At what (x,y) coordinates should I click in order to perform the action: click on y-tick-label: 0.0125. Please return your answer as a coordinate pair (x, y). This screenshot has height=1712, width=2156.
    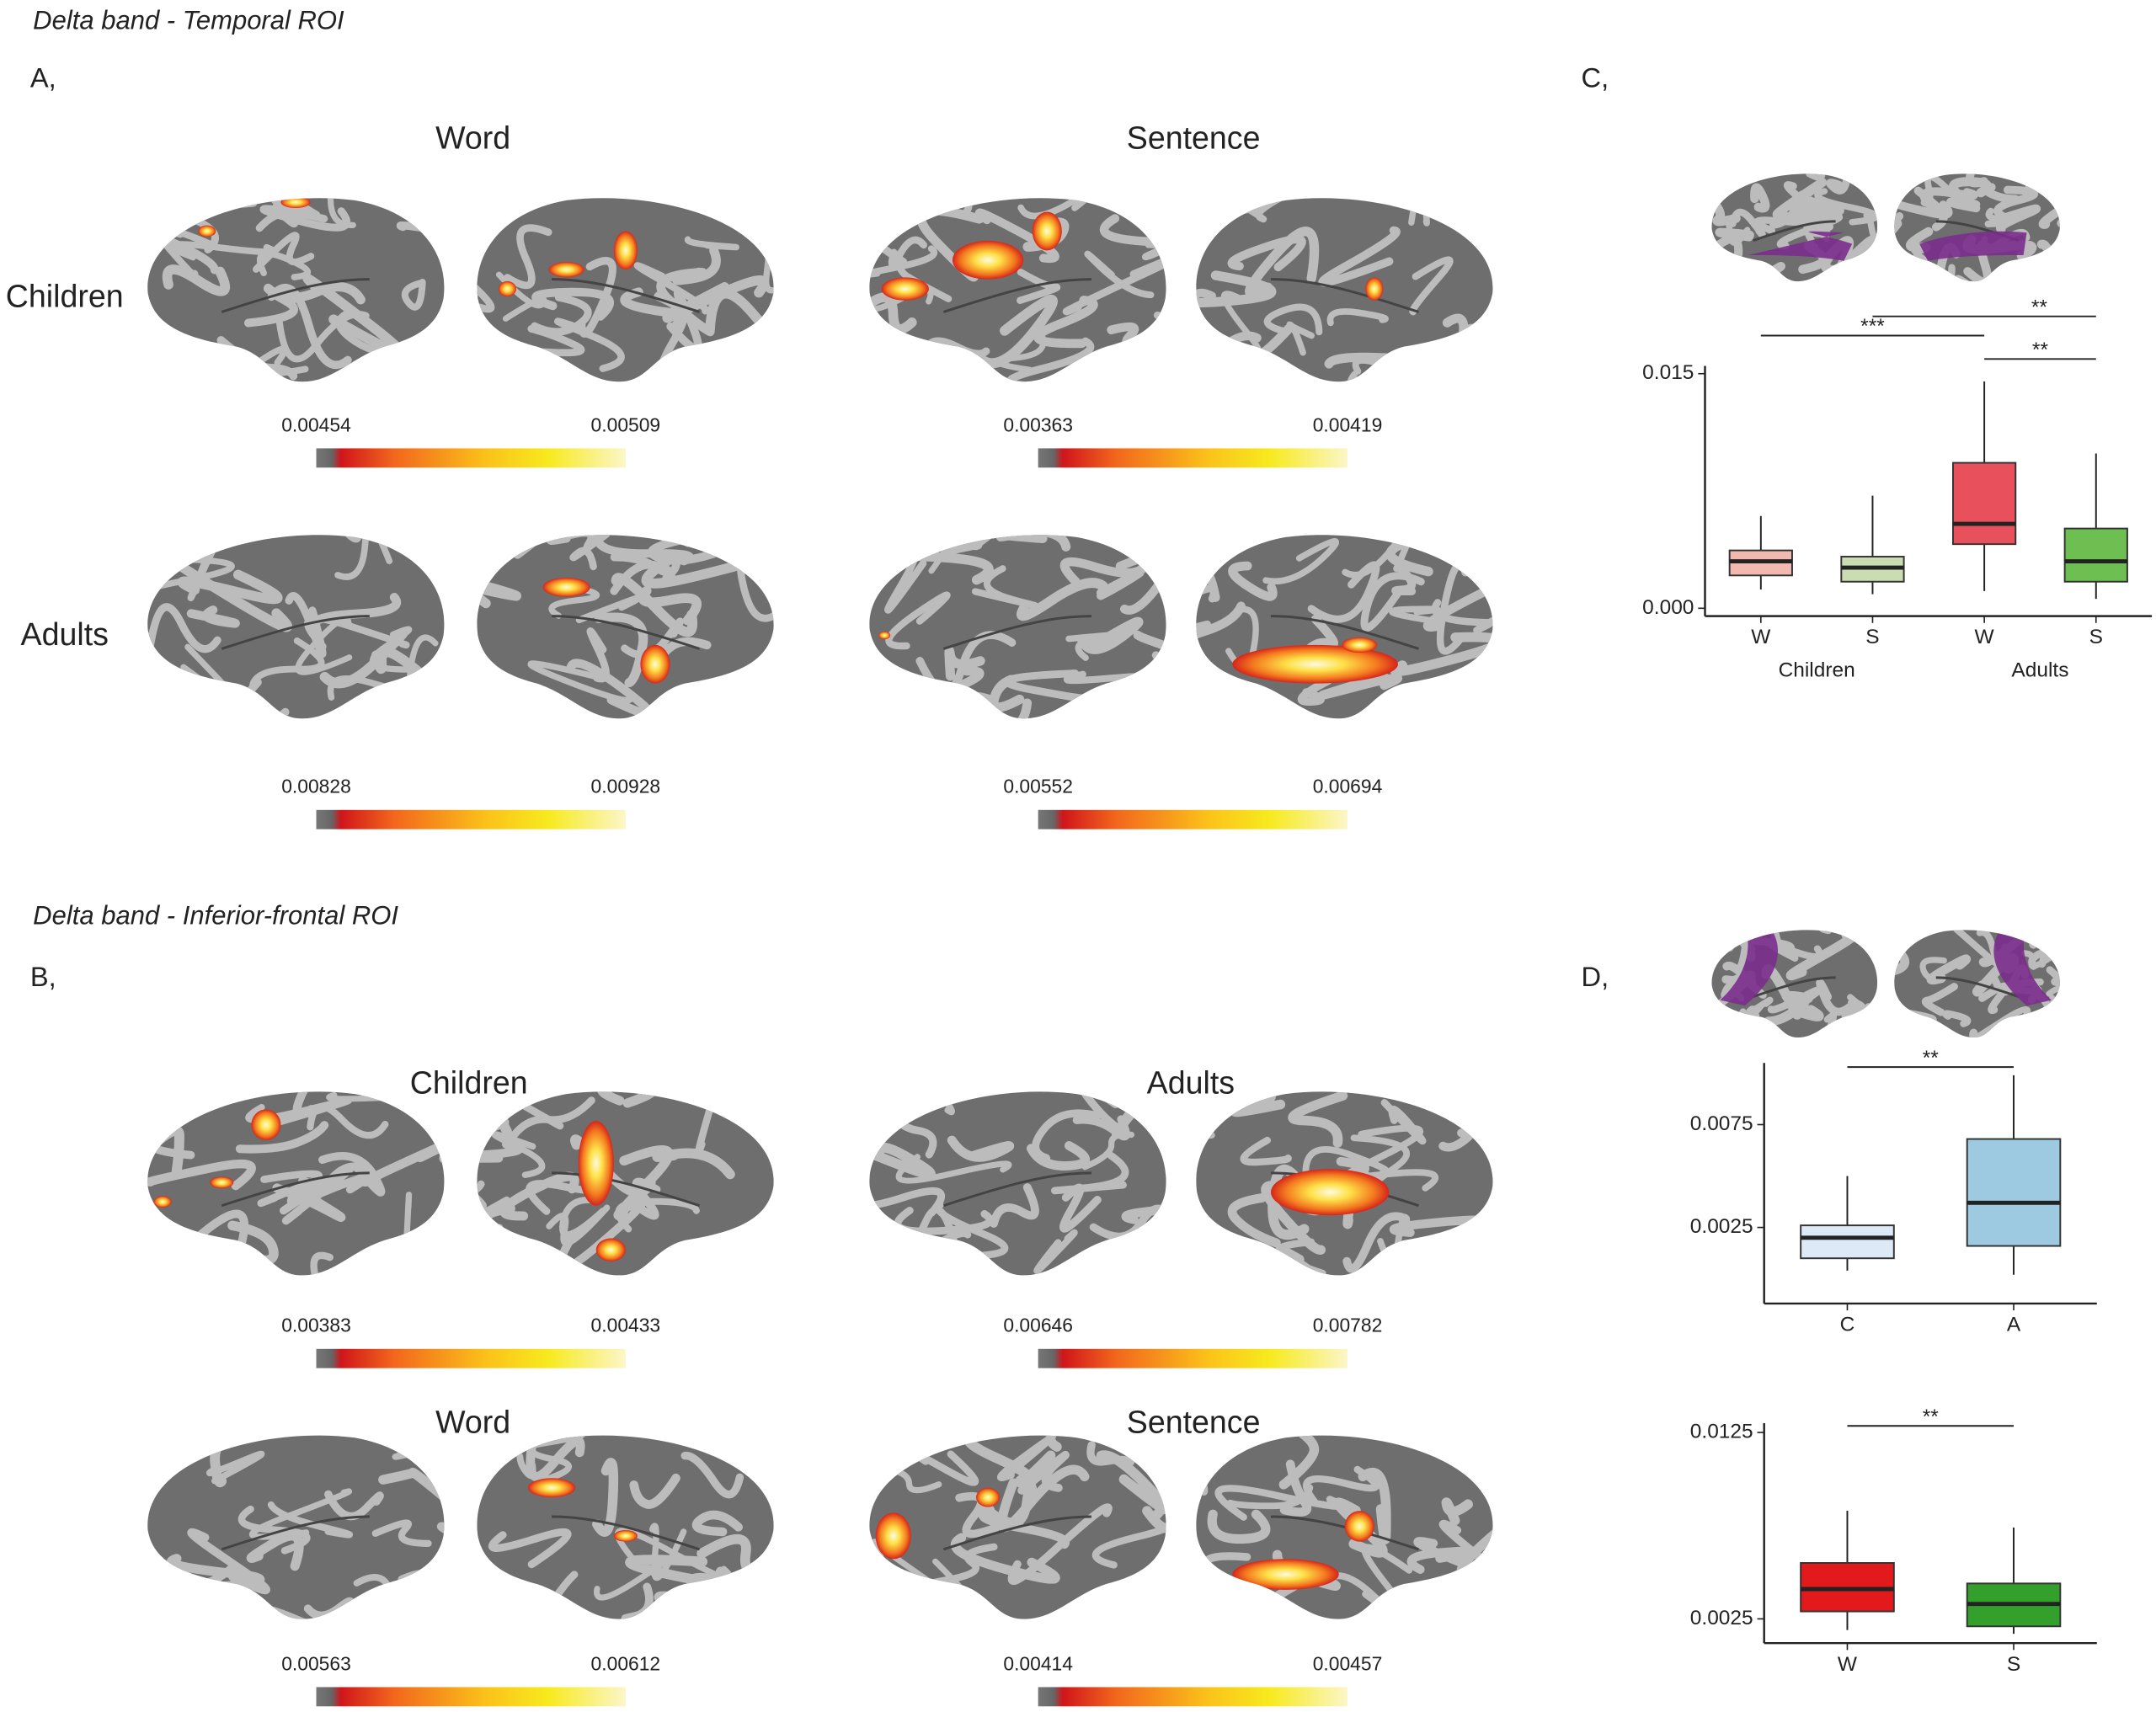
    Looking at the image, I should click on (1721, 1432).